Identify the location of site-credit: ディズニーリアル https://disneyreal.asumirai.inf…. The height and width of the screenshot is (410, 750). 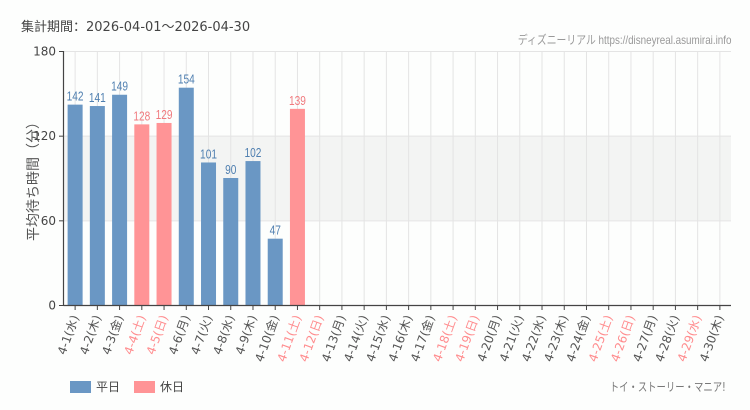
(624, 40).